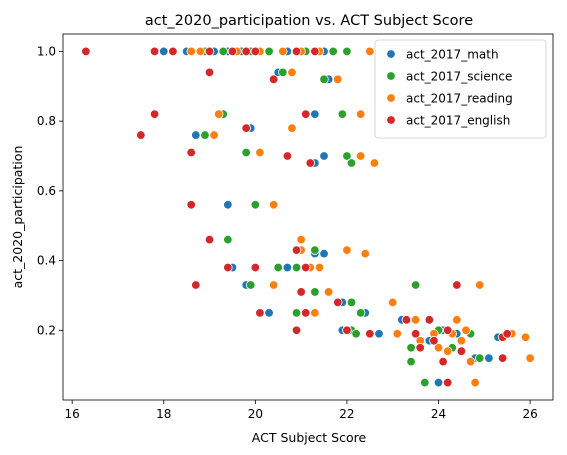 This screenshot has height=455, width=567. I want to click on y-tick-label: 0.8, so click(46, 121).